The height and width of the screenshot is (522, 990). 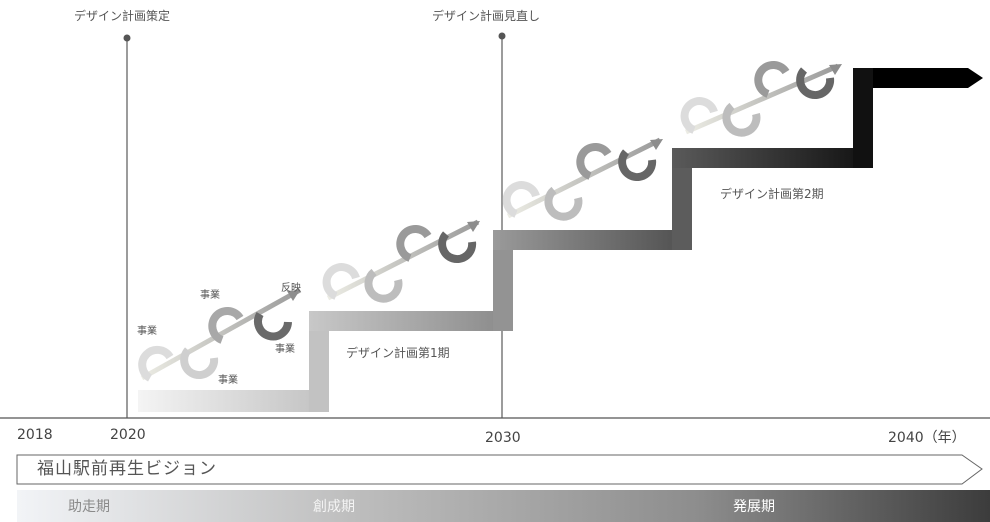 What do you see at coordinates (503, 506) in the screenshot?
I see `phase-band` at bounding box center [503, 506].